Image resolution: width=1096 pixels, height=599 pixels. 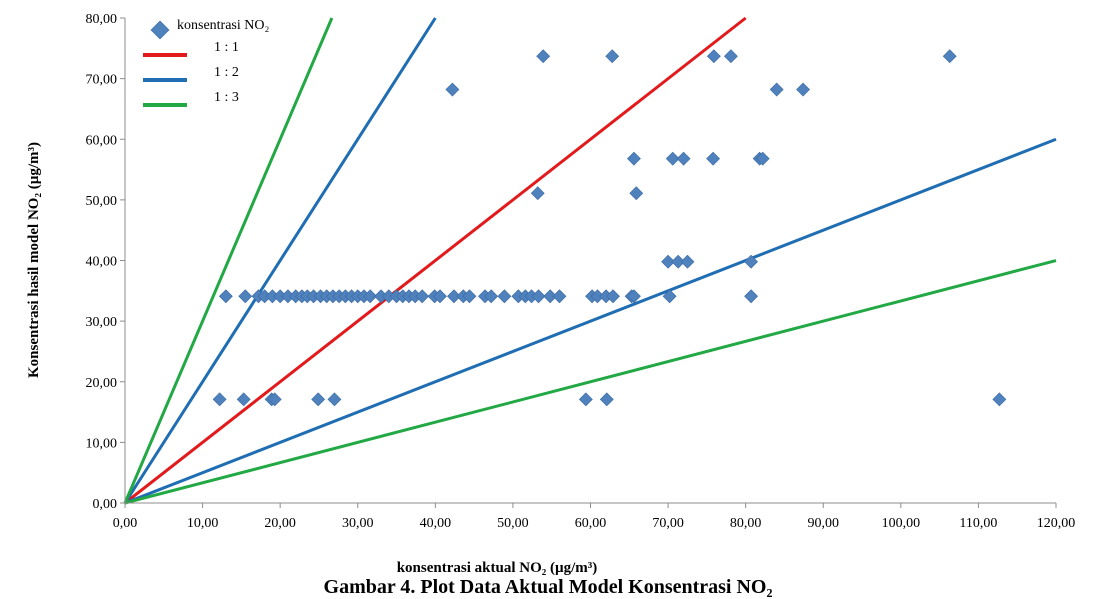 I want to click on x-tick-label: 20,00, so click(x=280, y=523).